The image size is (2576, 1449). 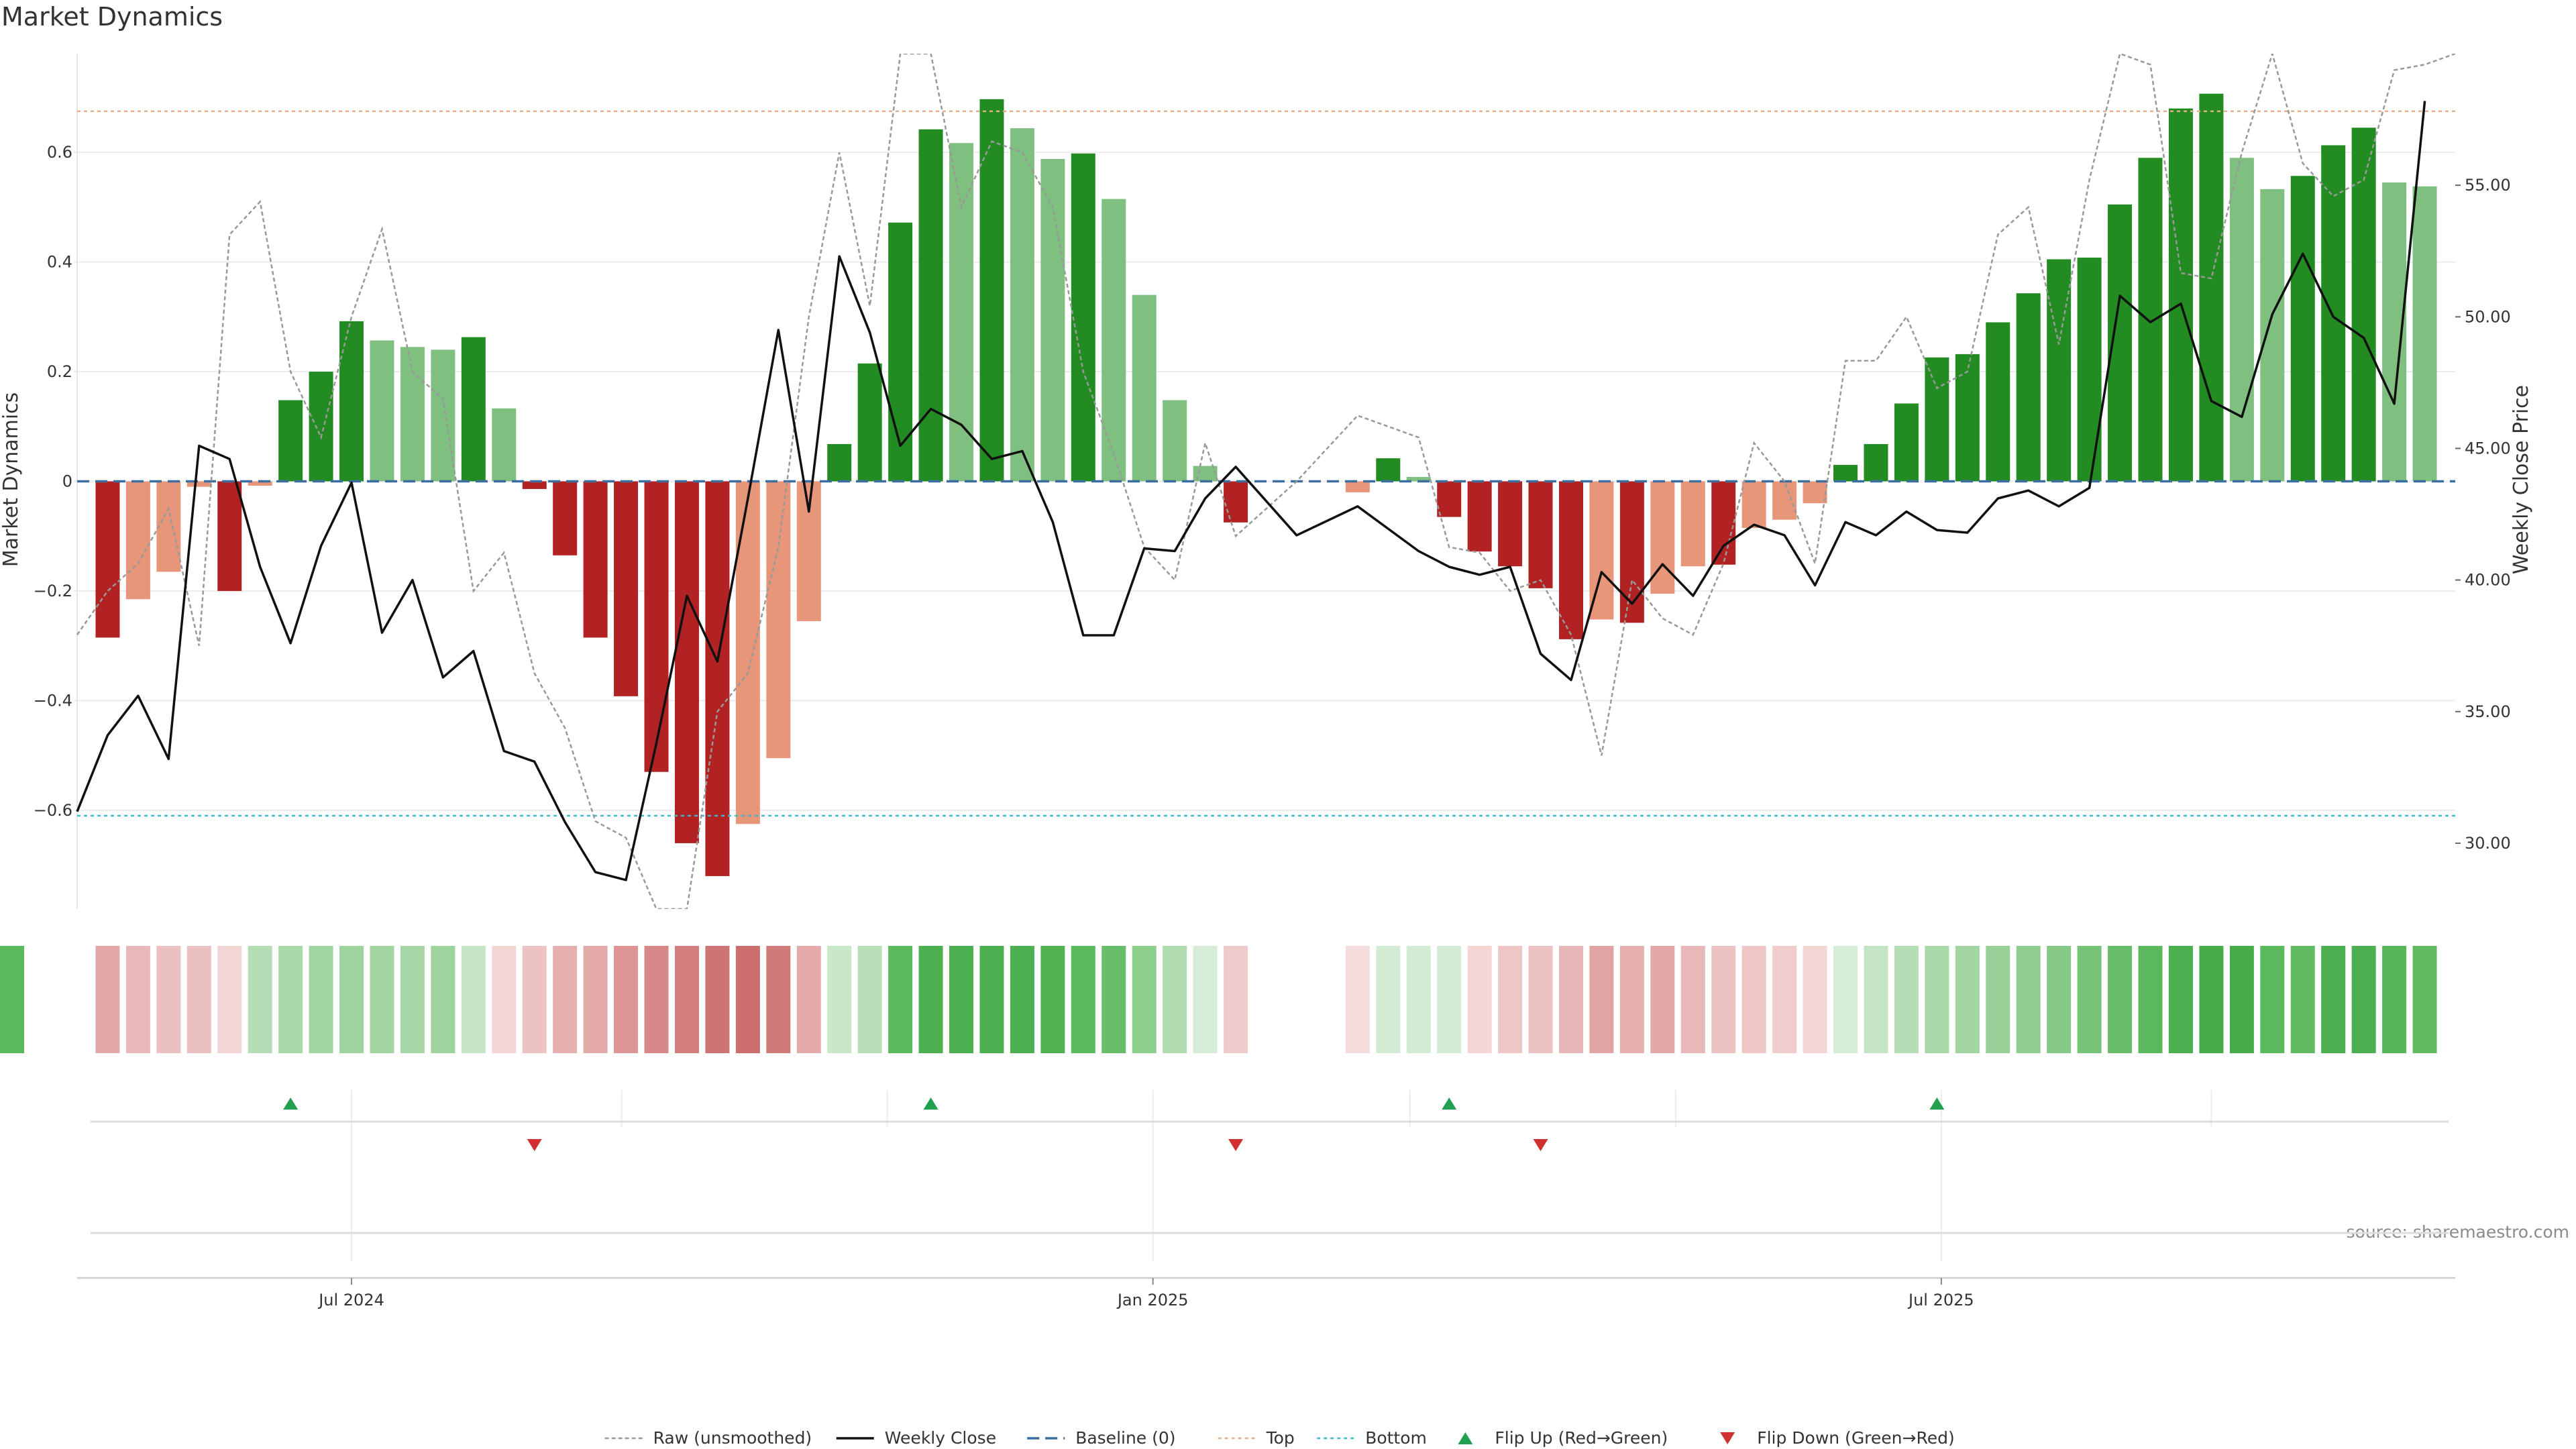 What do you see at coordinates (350, 1300) in the screenshot?
I see `x-tick-label: Jul 2024` at bounding box center [350, 1300].